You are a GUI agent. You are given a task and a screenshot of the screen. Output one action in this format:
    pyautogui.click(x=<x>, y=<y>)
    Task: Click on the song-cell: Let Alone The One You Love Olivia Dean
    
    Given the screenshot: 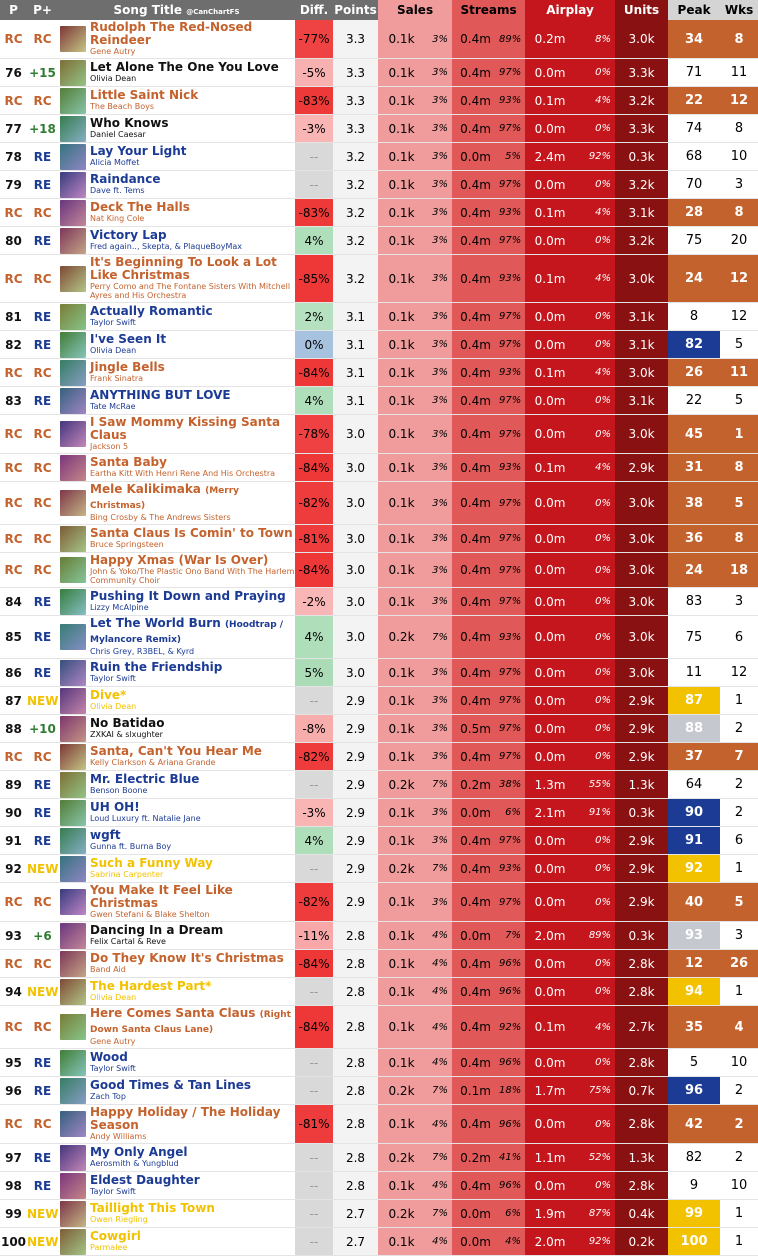 What is the action you would take?
    pyautogui.click(x=192, y=72)
    